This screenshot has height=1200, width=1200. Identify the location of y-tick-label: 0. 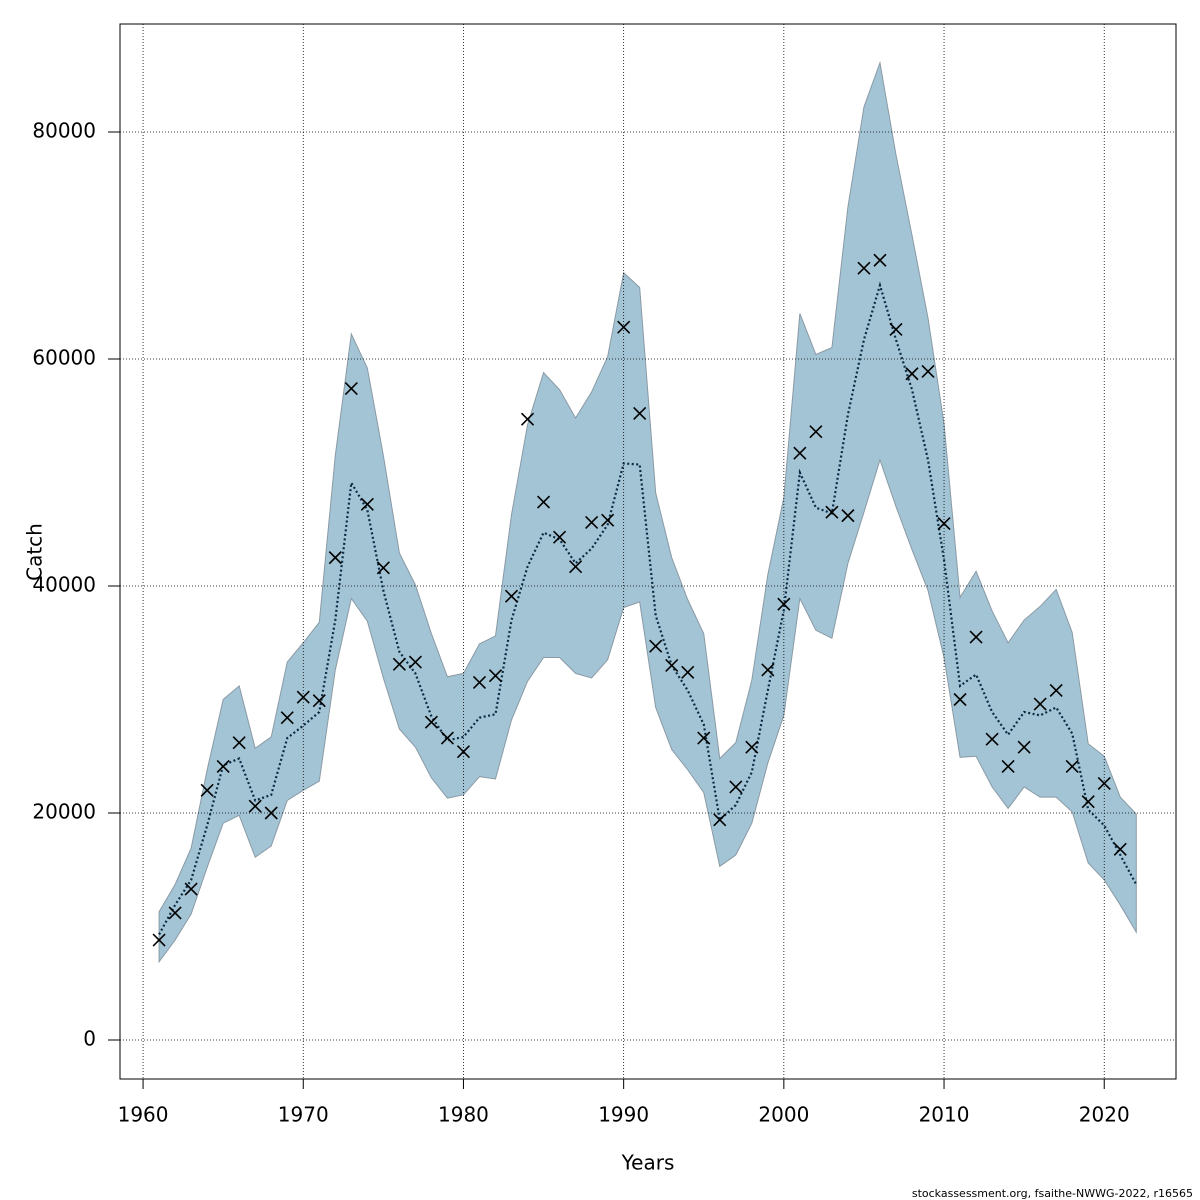
(89, 1039).